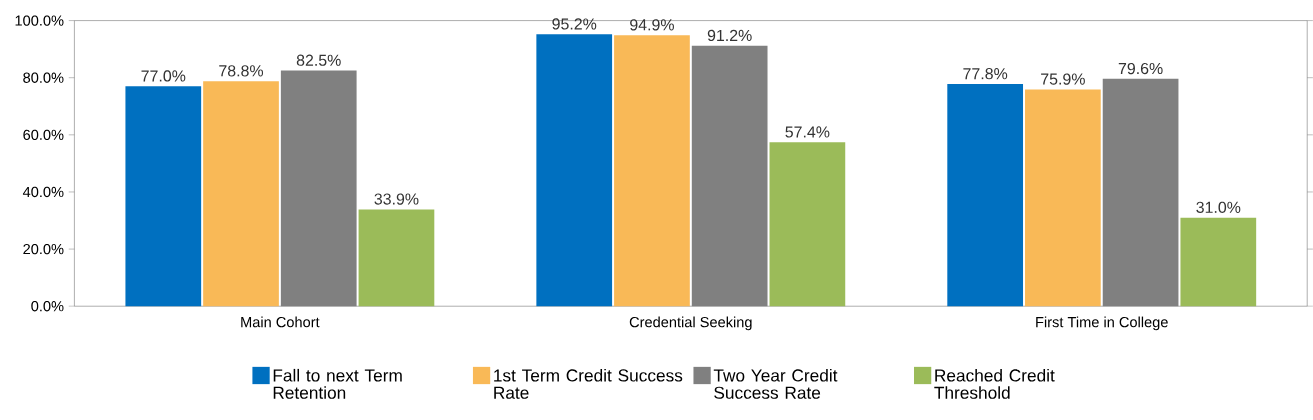 The height and width of the screenshot is (420, 1313). What do you see at coordinates (588, 383) in the screenshot?
I see `legend-label: 1st Term Credit Success Rate` at bounding box center [588, 383].